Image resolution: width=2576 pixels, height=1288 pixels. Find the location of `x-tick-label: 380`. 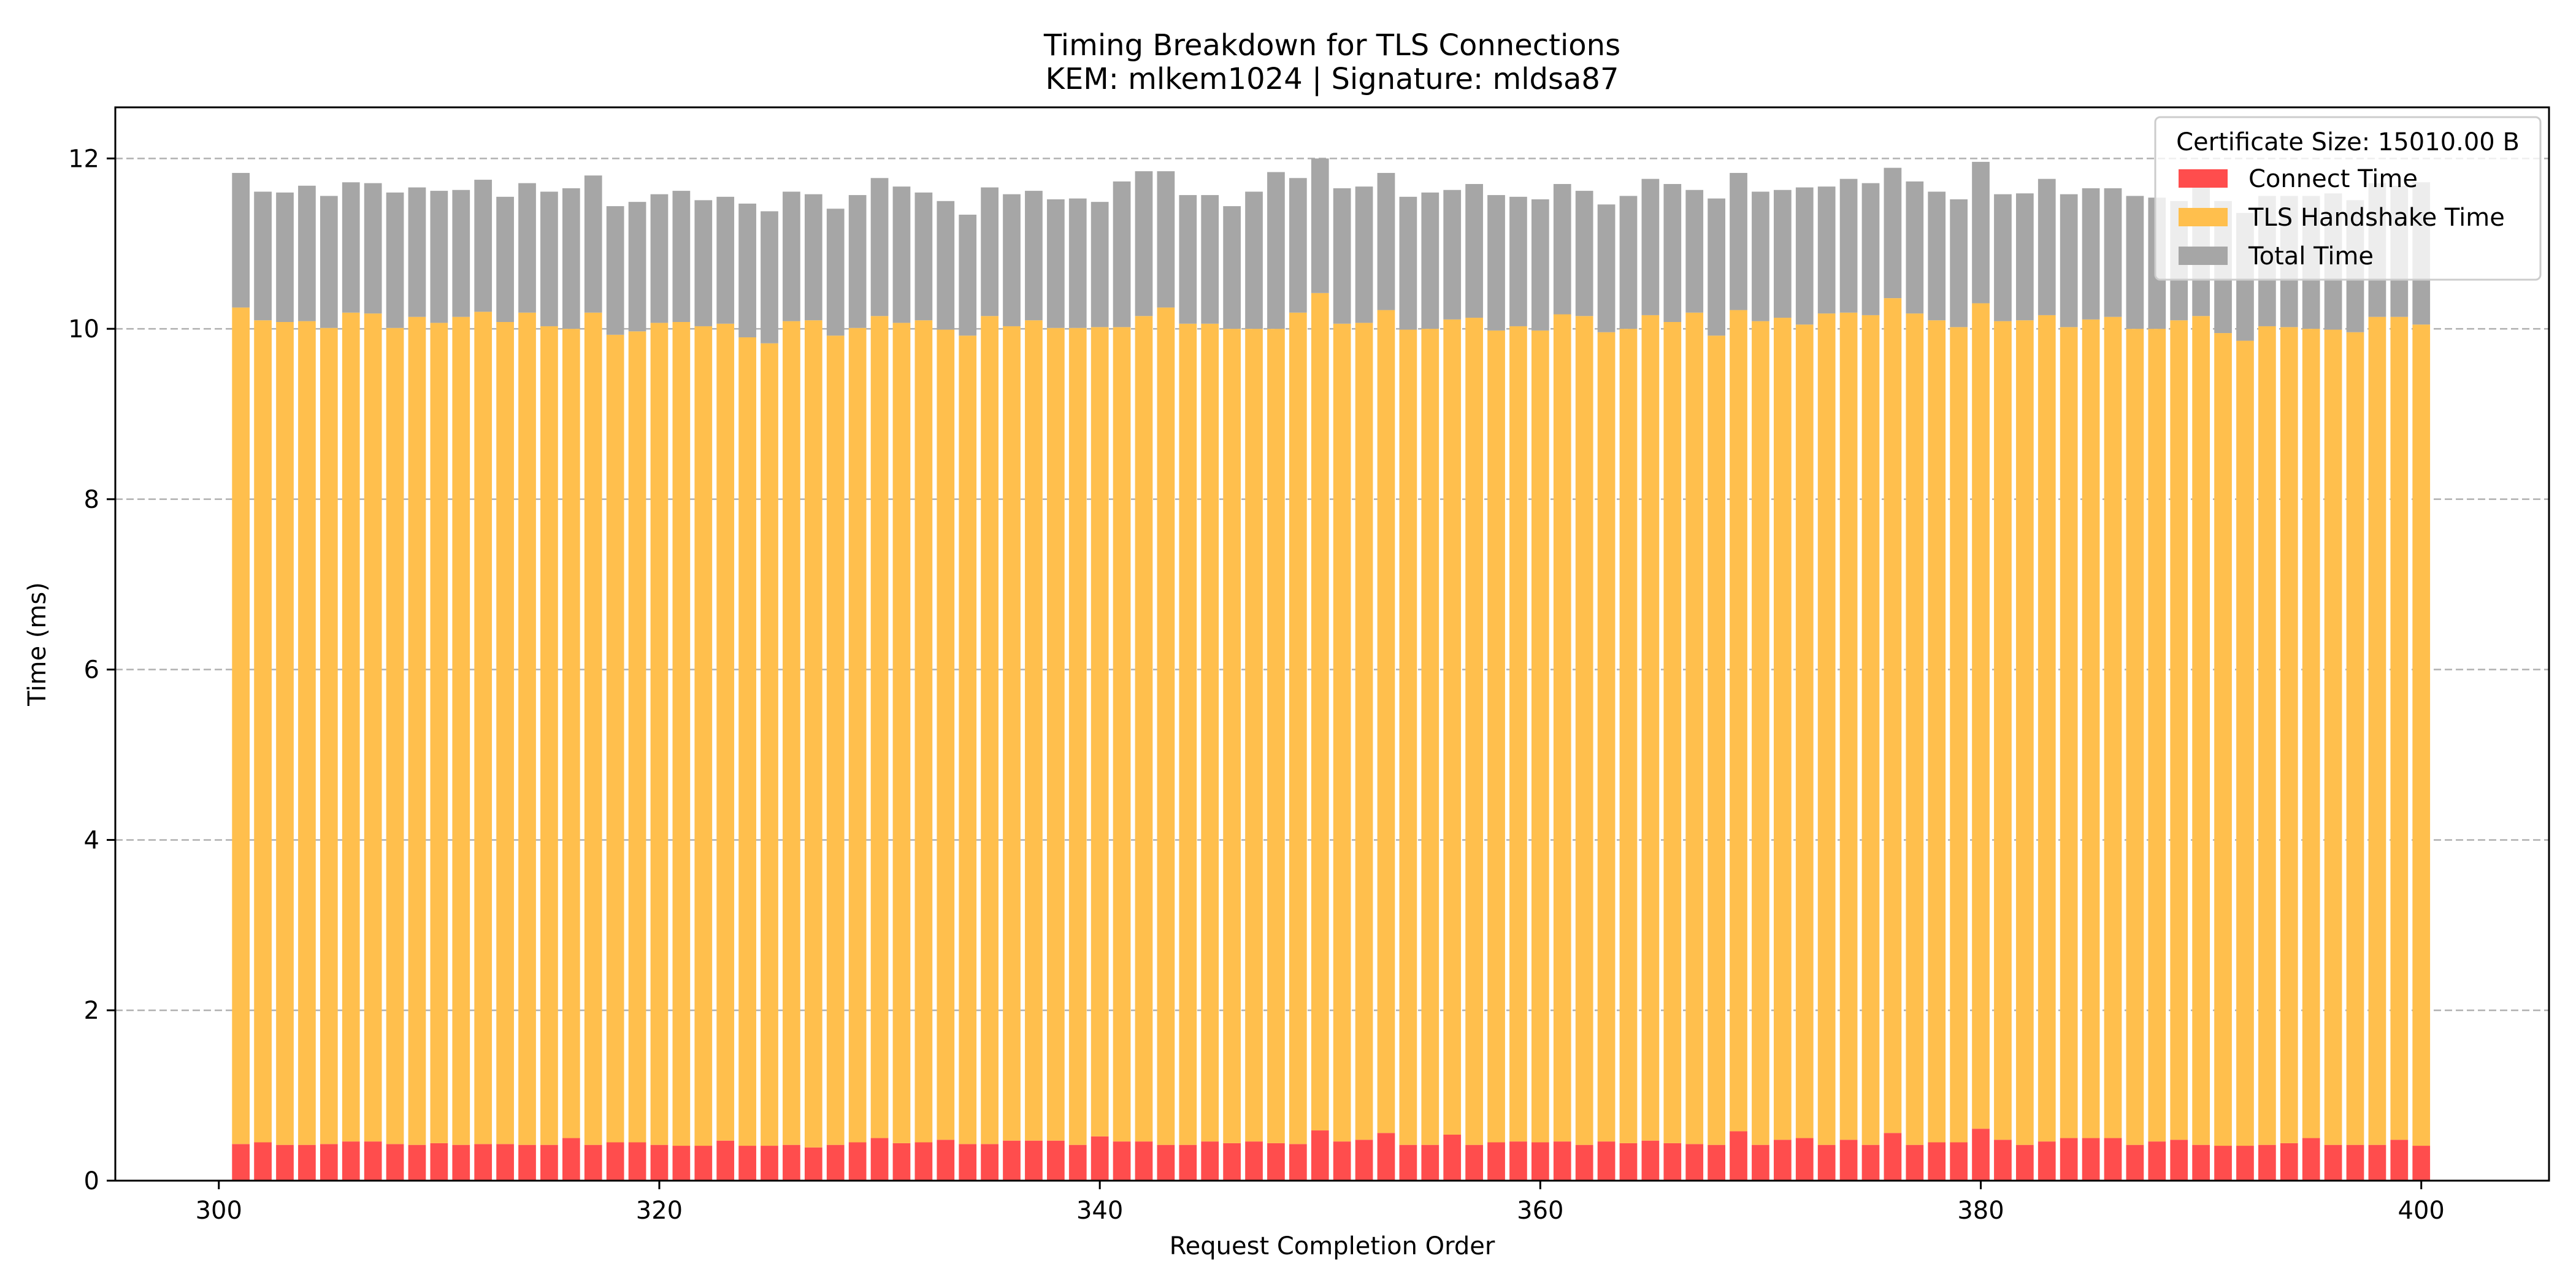

x-tick-label: 380 is located at coordinates (1980, 1211).